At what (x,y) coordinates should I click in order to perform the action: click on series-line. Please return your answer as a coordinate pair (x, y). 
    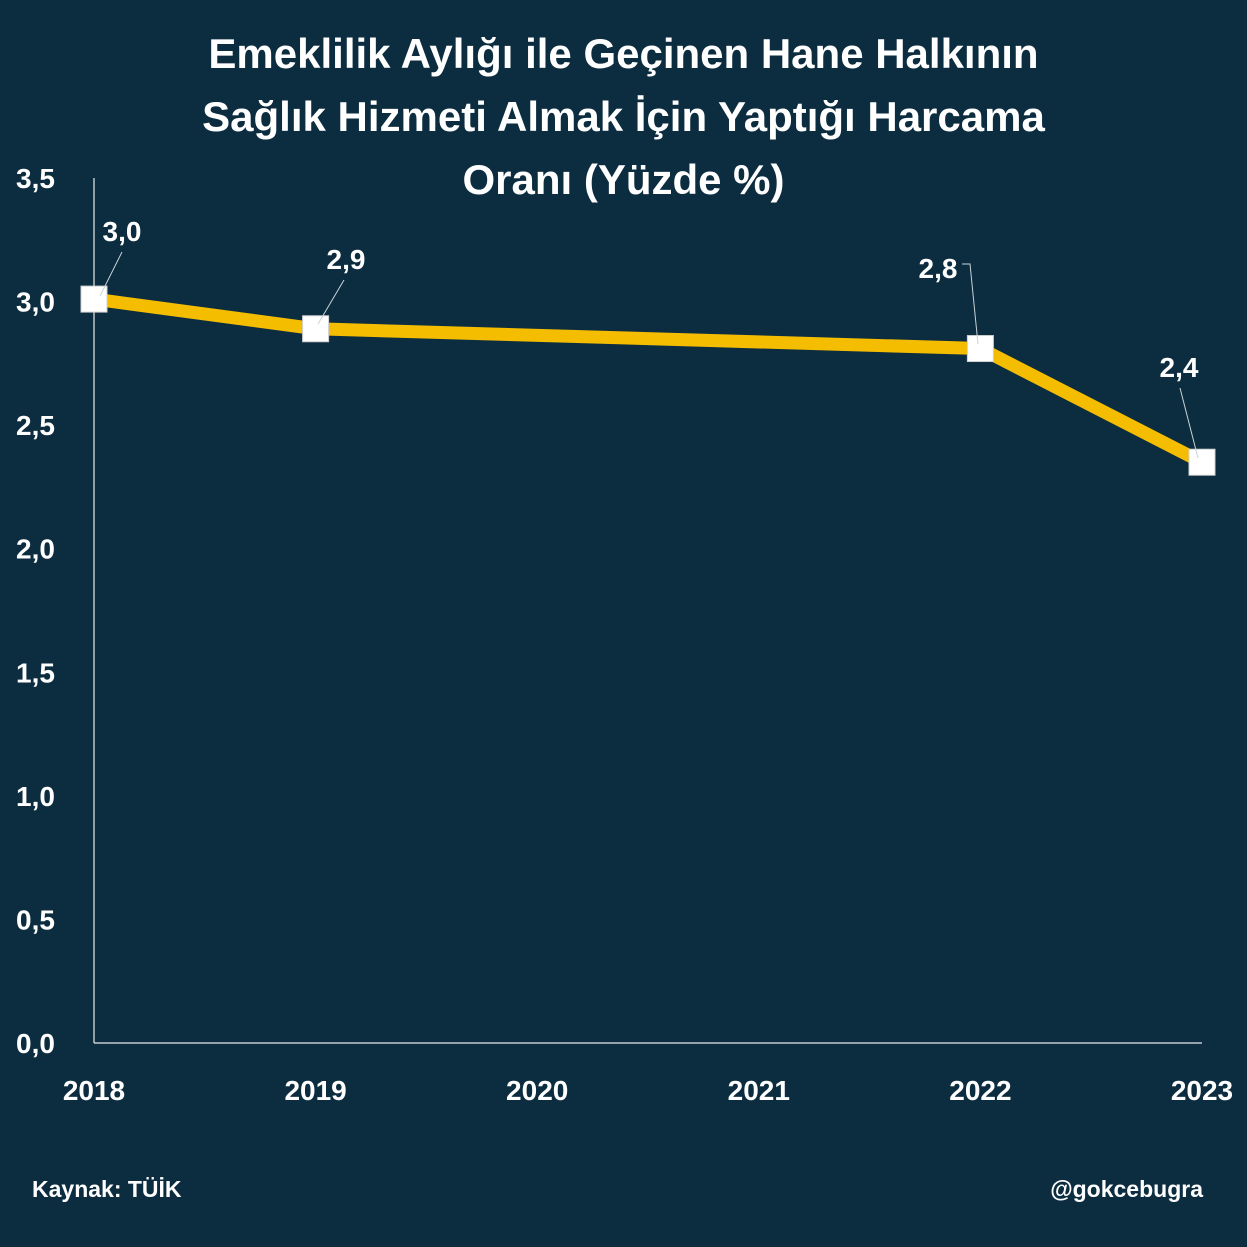
    Looking at the image, I should click on (648, 380).